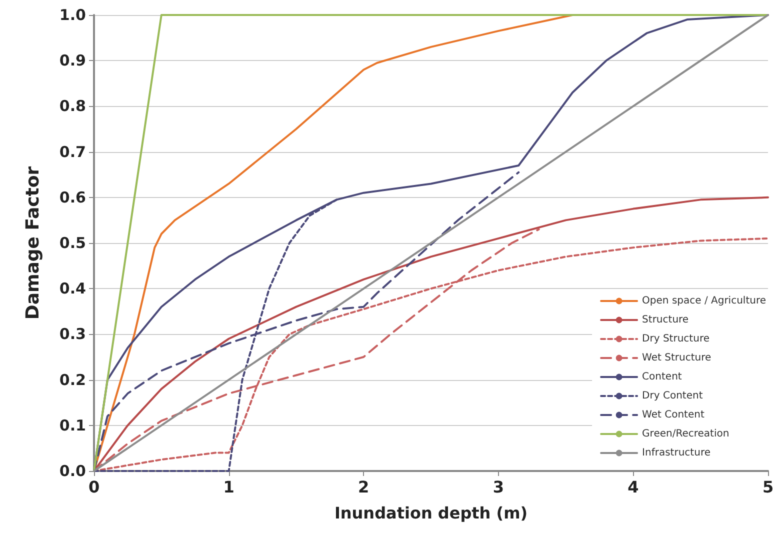 This screenshot has height=536, width=784. What do you see at coordinates (72, 425) in the screenshot?
I see `y-tick-label: 0.1` at bounding box center [72, 425].